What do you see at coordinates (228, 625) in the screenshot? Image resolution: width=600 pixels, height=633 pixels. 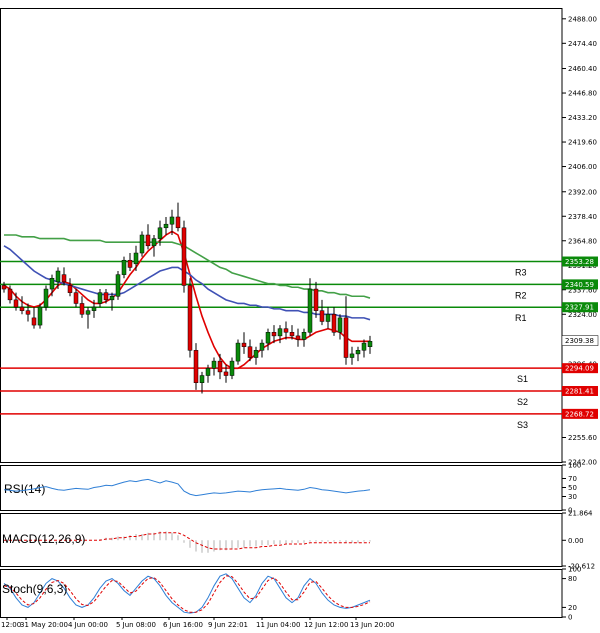 I see `time-tick-label: 9 Jun 22:01` at bounding box center [228, 625].